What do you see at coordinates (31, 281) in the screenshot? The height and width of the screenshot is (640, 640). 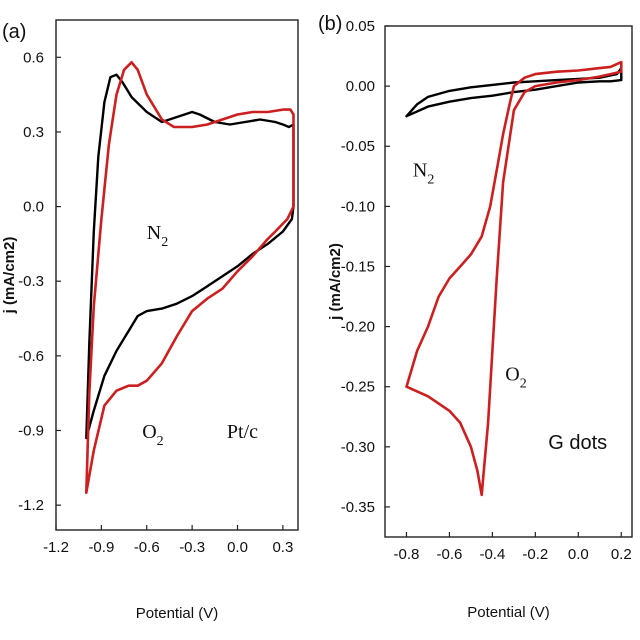 I see `y-tick-label: -0.3` at bounding box center [31, 281].